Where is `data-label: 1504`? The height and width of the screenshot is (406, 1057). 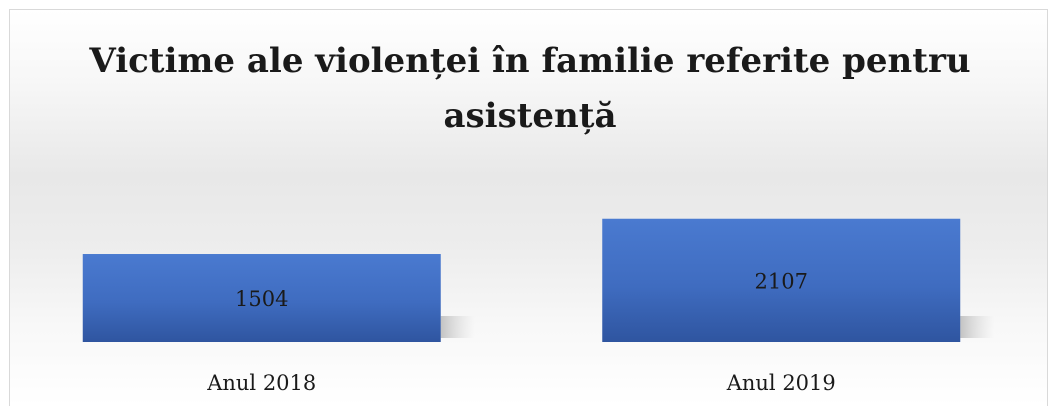 data-label: 1504 is located at coordinates (261, 299).